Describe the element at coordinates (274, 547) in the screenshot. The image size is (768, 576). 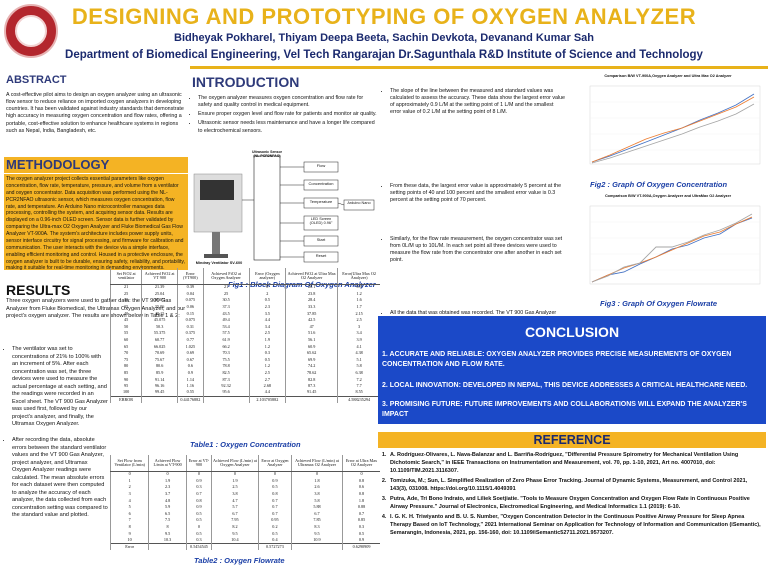
I see `table-cell: 0.5727273` at that location.